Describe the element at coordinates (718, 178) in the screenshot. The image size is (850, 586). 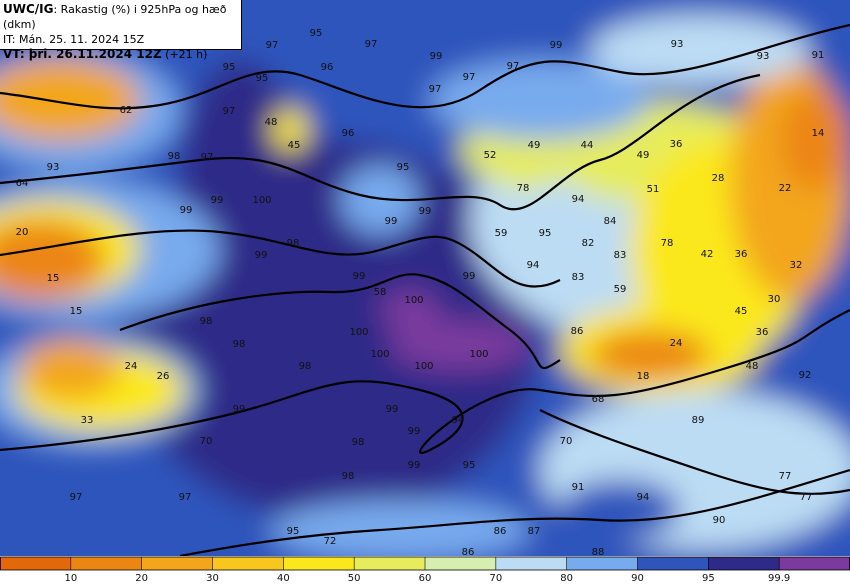
I see `map-value-label: 28` at that location.